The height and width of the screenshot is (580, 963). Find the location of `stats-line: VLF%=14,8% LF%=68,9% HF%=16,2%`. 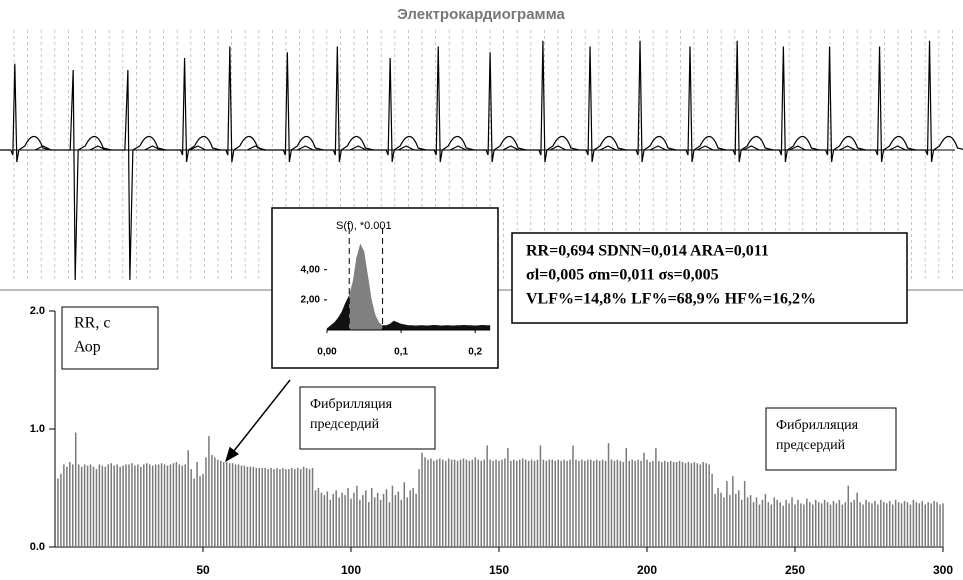

stats-line: VLF%=14,8% LF%=68,9% HF%=16,2% is located at coordinates (671, 299).